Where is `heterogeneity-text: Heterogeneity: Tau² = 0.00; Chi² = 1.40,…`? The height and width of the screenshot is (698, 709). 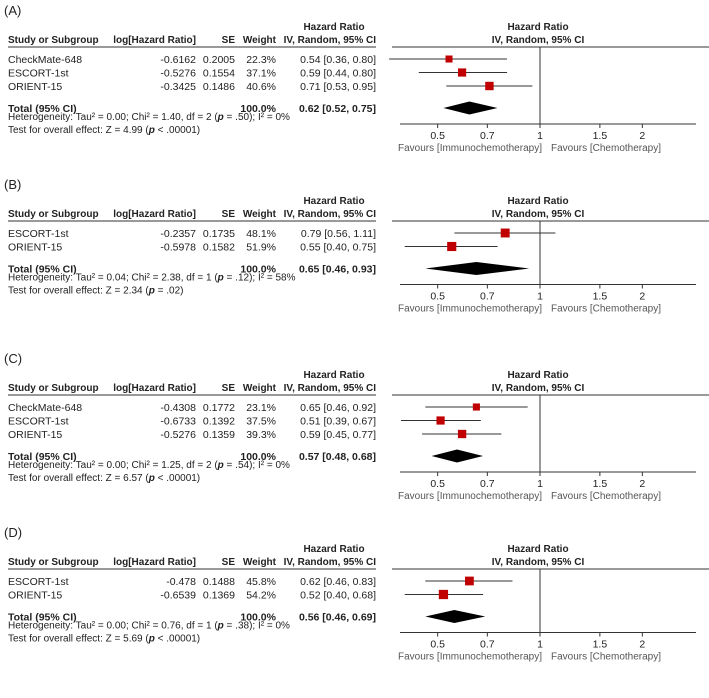
heterogeneity-text: Heterogeneity: Tau² = 0.00; Chi² = 1.40,… is located at coordinates (149, 117).